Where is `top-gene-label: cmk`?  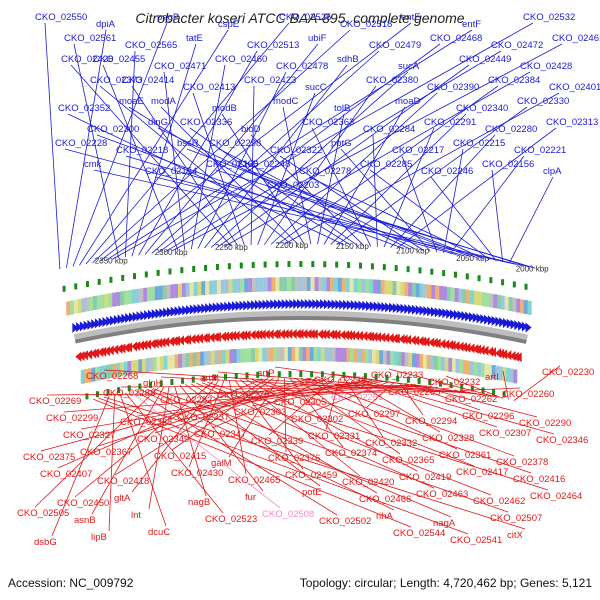 top-gene-label: cmk is located at coordinates (93, 164).